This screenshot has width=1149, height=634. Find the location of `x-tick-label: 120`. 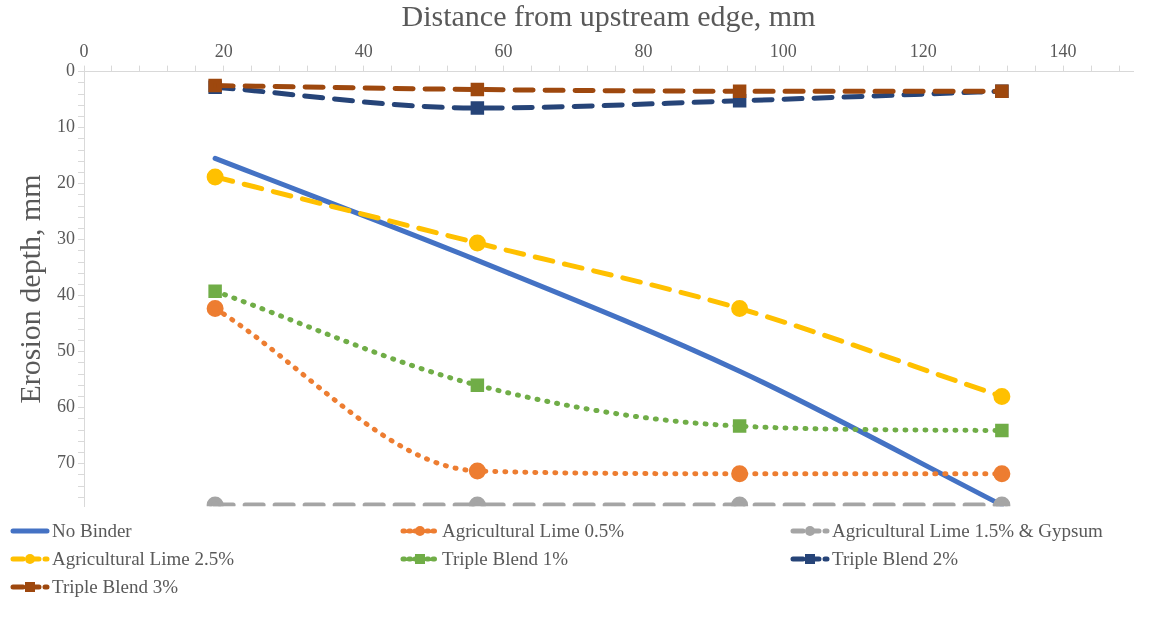

x-tick-label: 120 is located at coordinates (923, 50).